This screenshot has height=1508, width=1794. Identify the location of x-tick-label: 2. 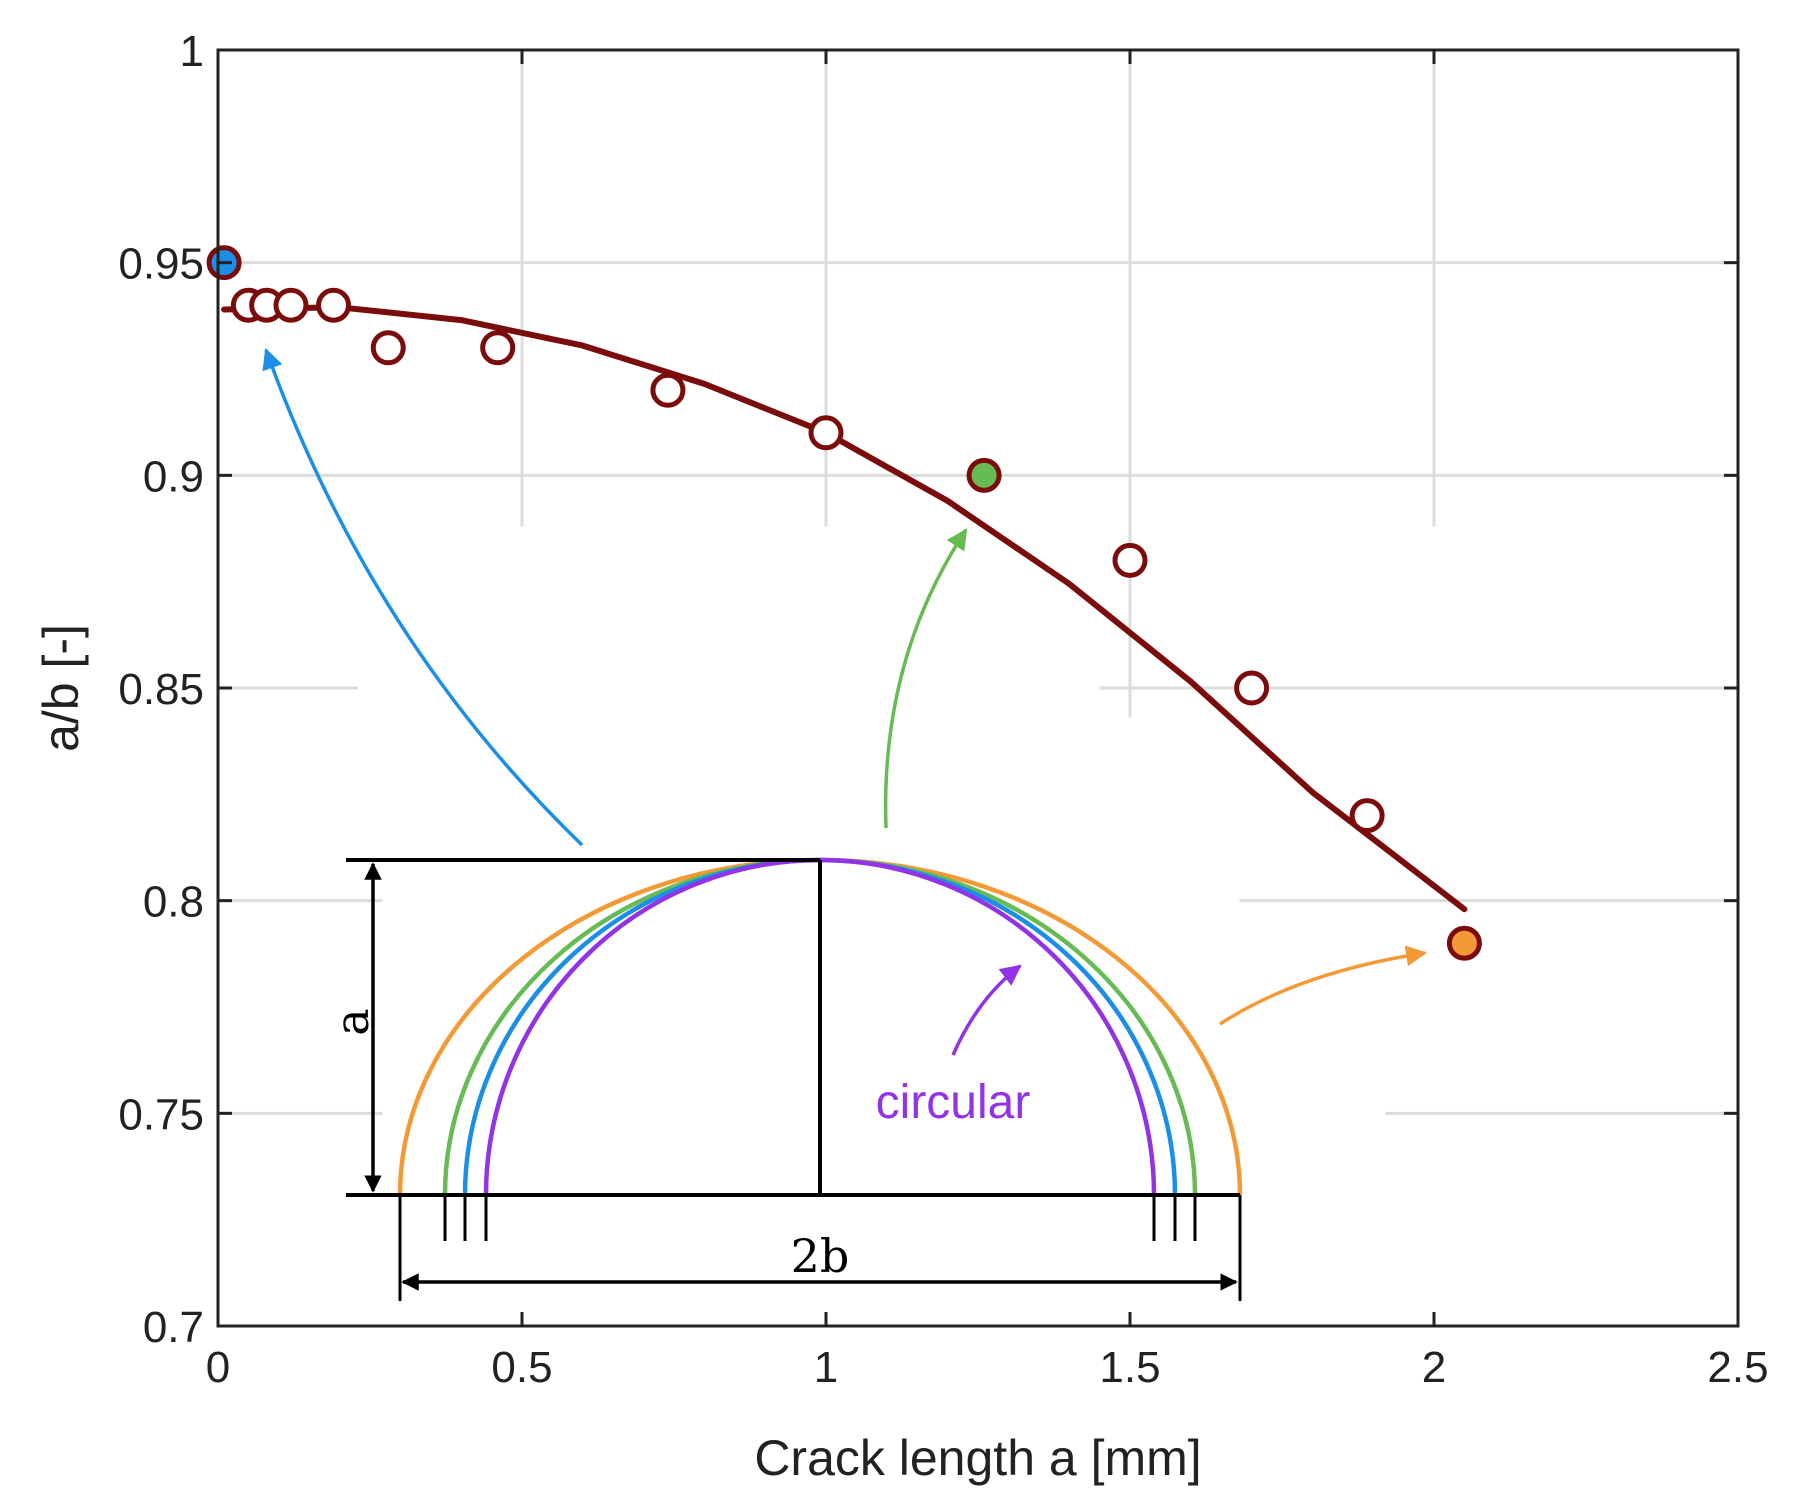
(1434, 1367).